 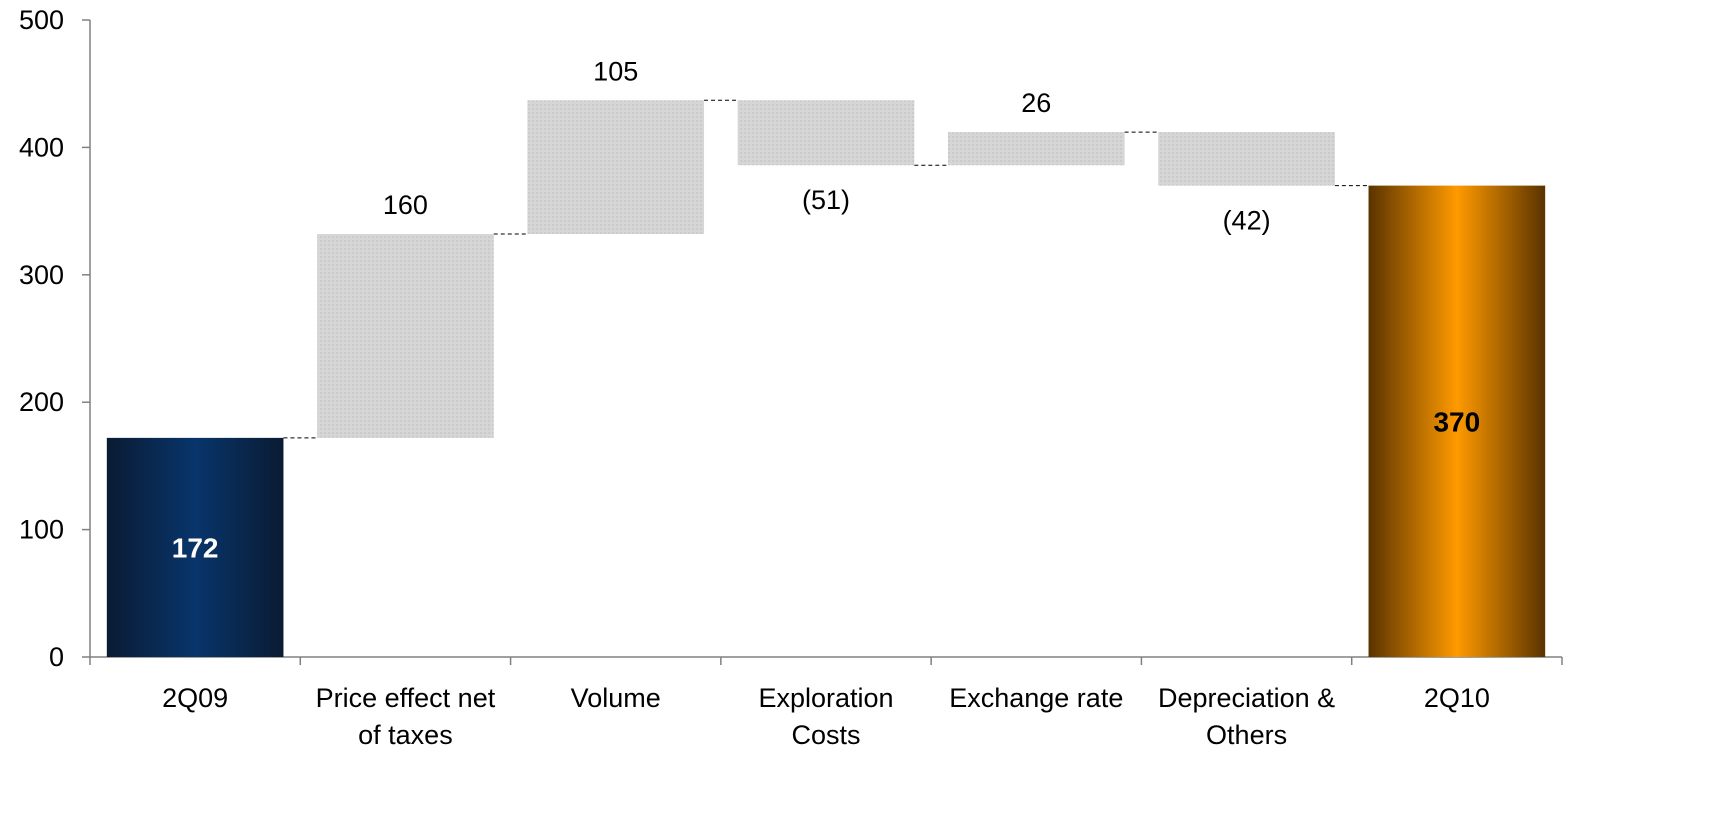 I want to click on x-tick-label: Exchange rate, so click(x=1036, y=698).